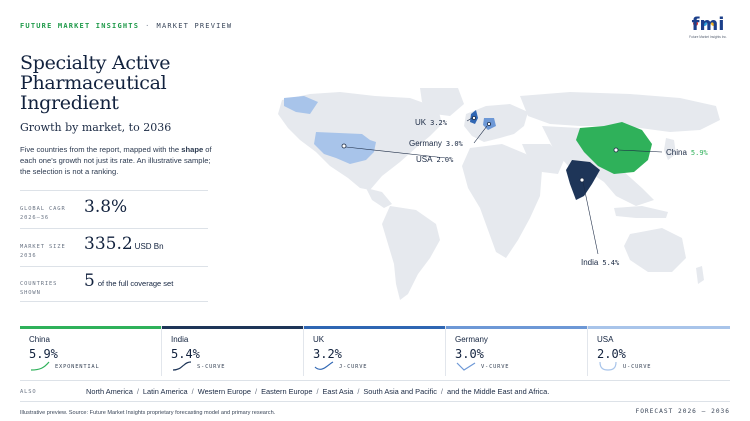  Describe the element at coordinates (224, 391) in the screenshot. I see `region-link: Western Europe` at that location.